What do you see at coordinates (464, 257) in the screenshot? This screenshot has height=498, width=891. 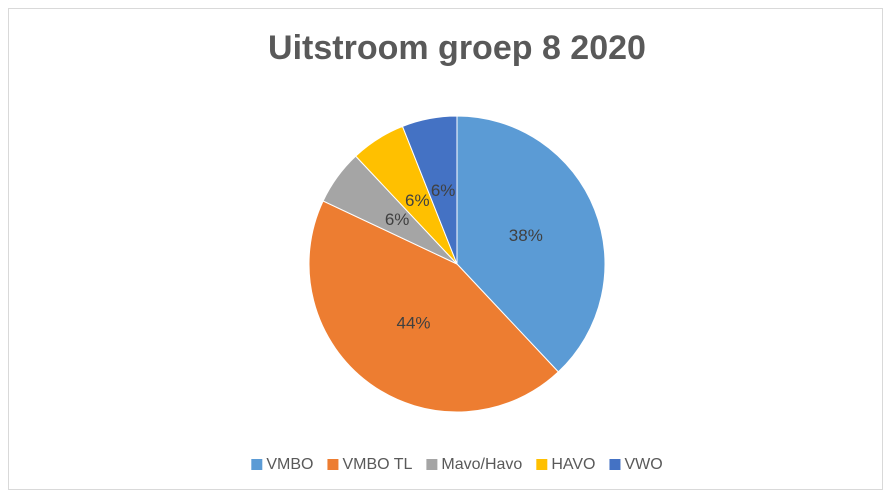 I see `data-labels: 38%44%6%6%6%` at bounding box center [464, 257].